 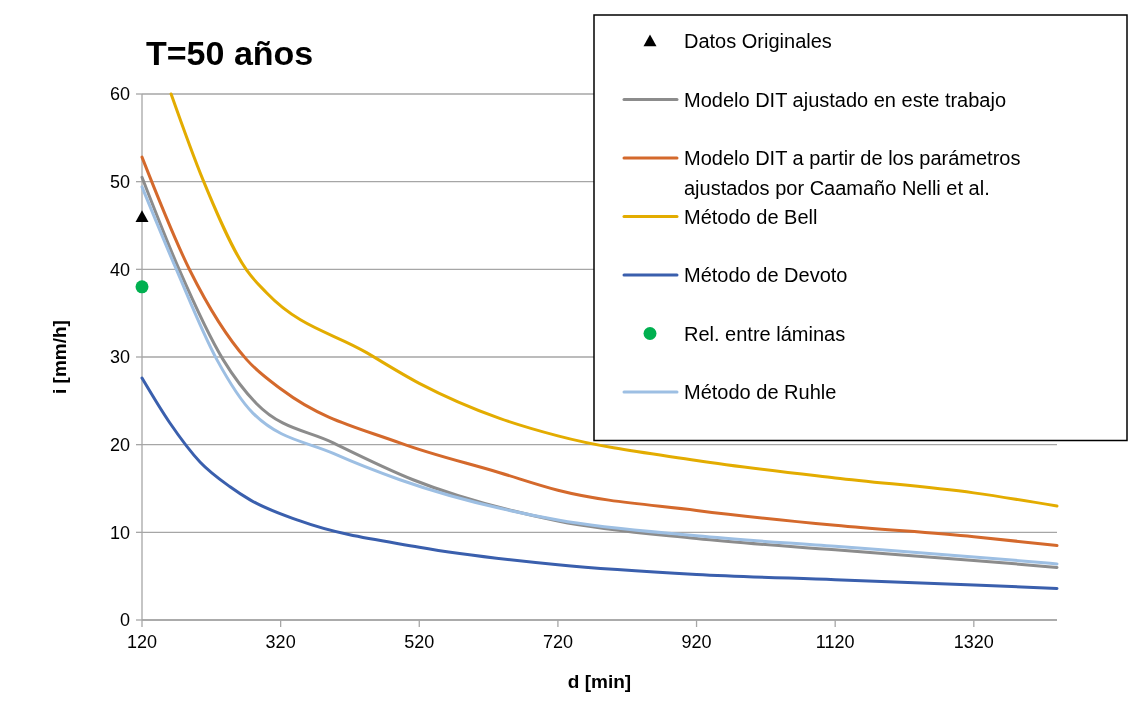 I want to click on x-tick-label: 1320, so click(x=973, y=642).